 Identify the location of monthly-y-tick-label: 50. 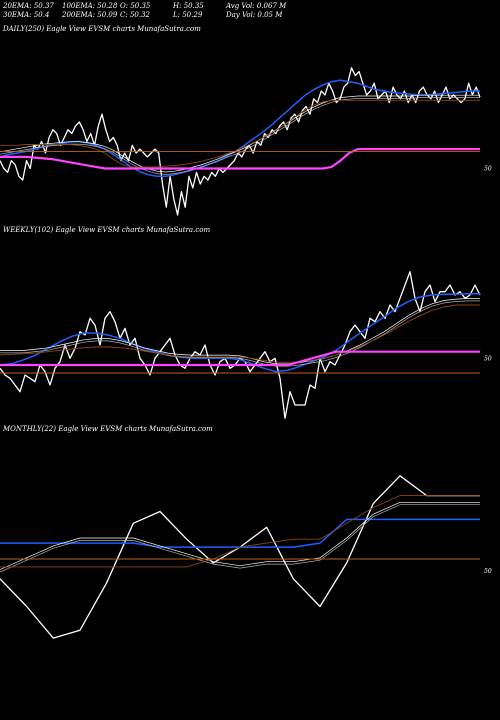
(488, 571).